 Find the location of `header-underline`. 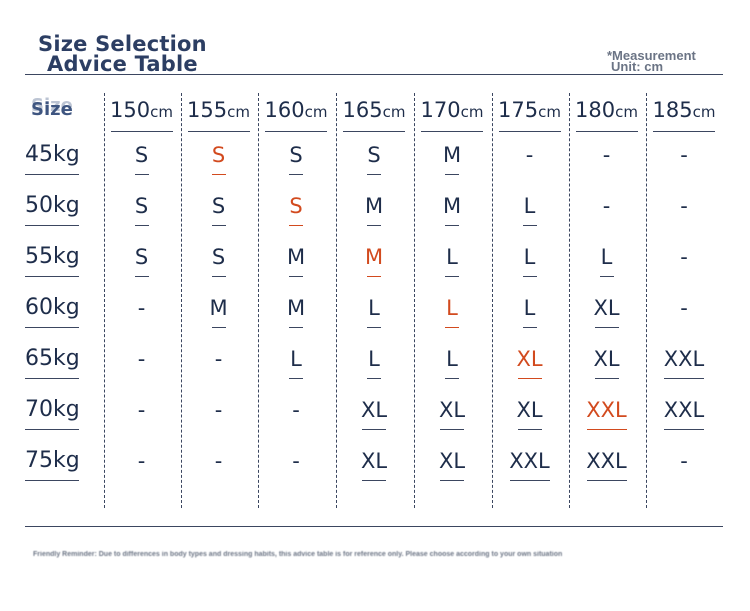

header-underline is located at coordinates (141, 131).